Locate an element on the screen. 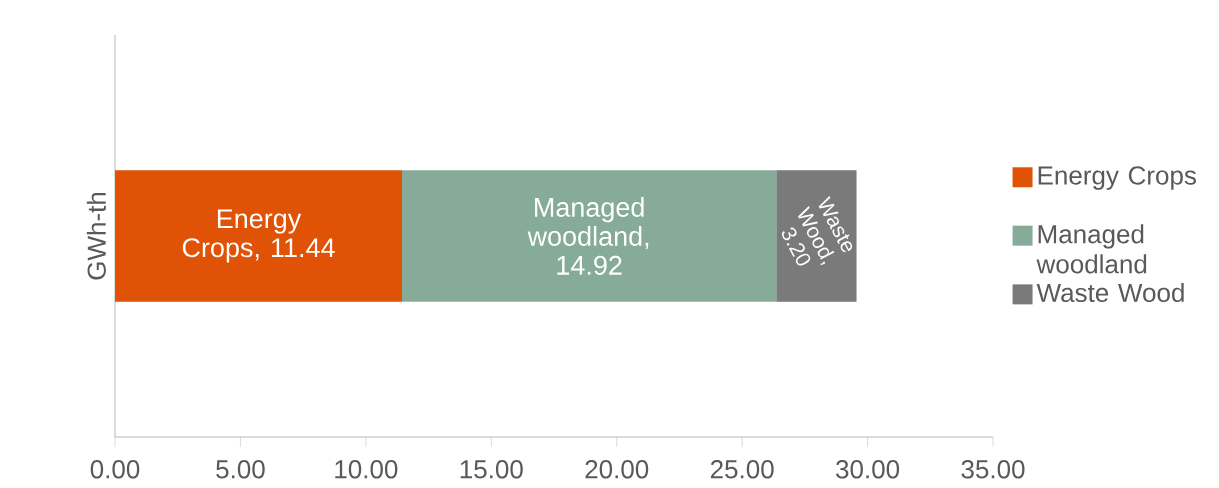 This screenshot has height=488, width=1219. data-label: Managed woodland, 14.92 is located at coordinates (588, 236).